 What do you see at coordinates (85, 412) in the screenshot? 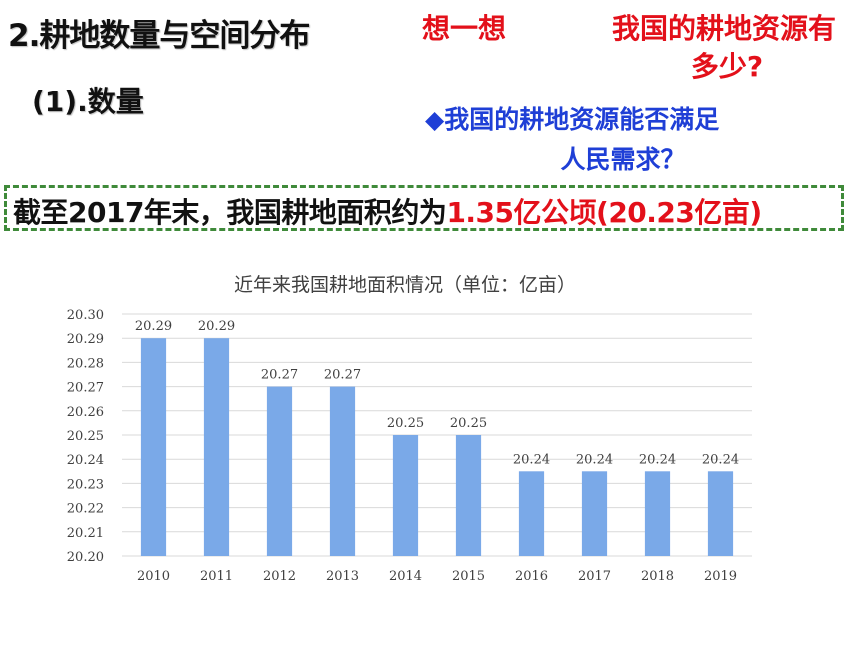
I see `y-tick-label: 20.26` at bounding box center [85, 412].